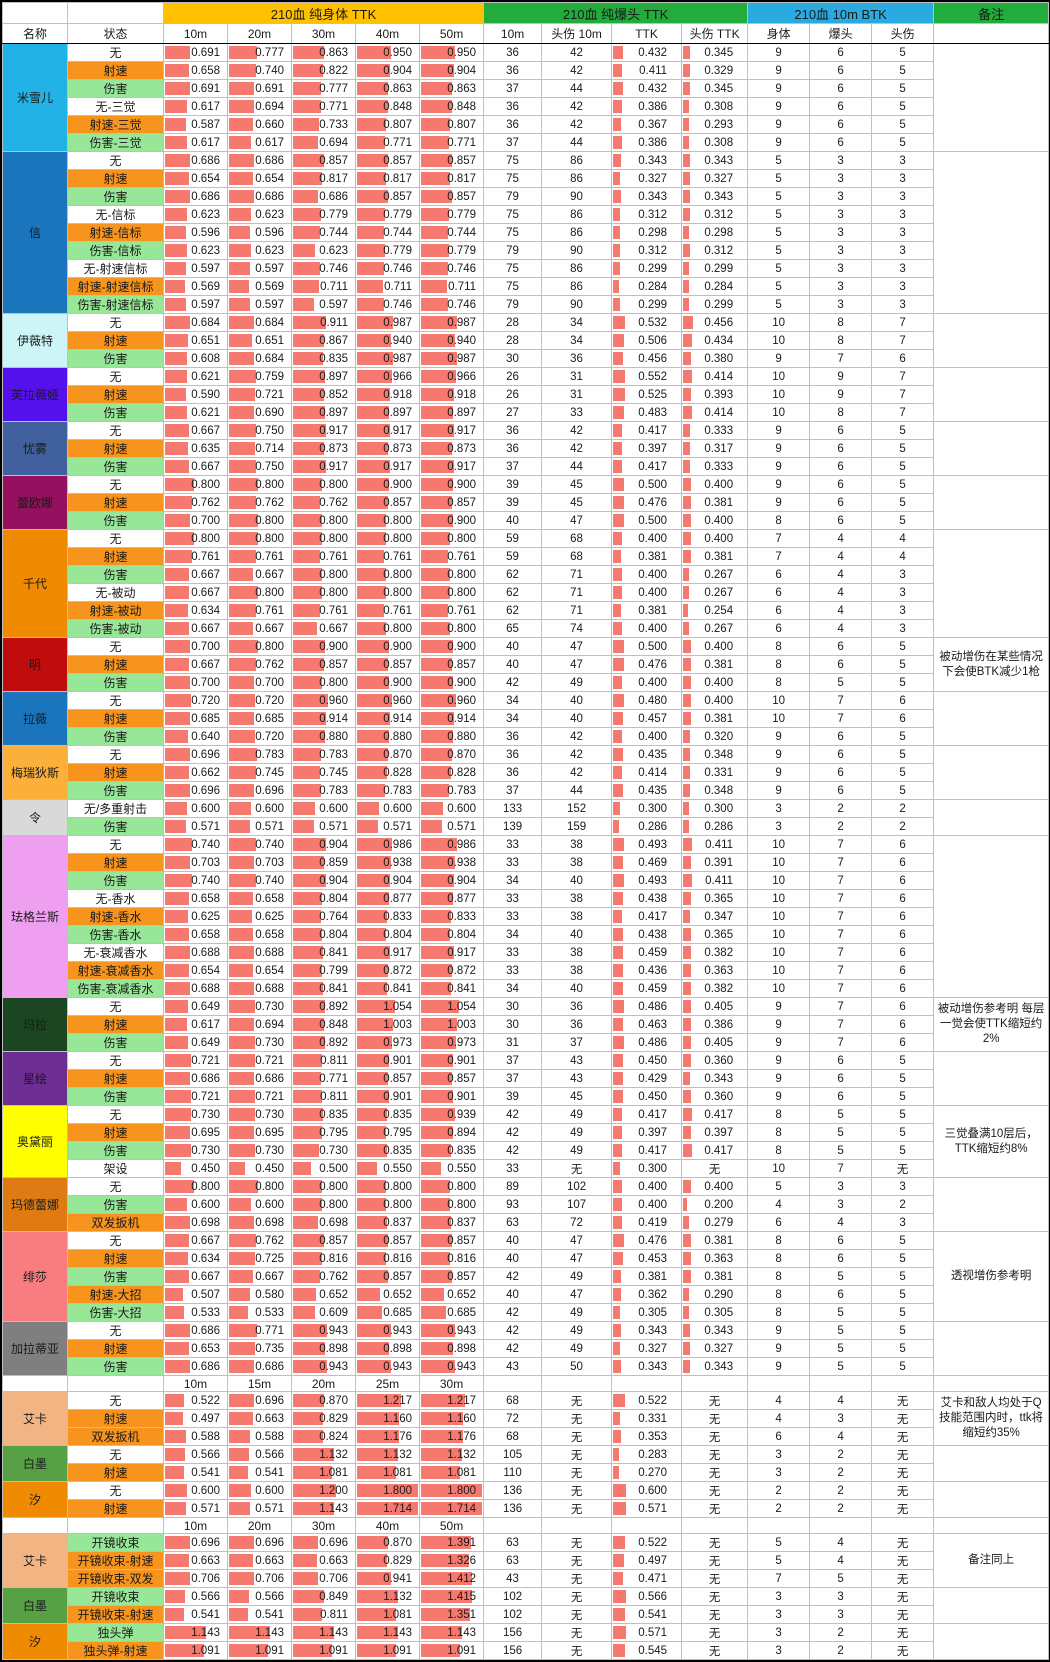 The width and height of the screenshot is (1050, 1662). What do you see at coordinates (115, 1133) in the screenshot?
I see `state-cell-label: 射速` at bounding box center [115, 1133].